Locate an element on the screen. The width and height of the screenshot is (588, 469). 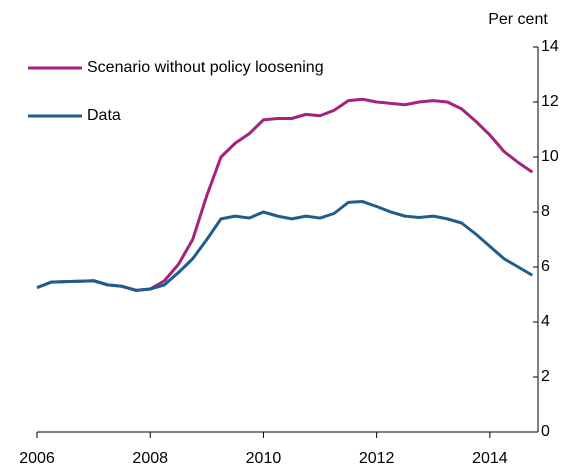
x-tick-label: 2012 is located at coordinates (377, 458).